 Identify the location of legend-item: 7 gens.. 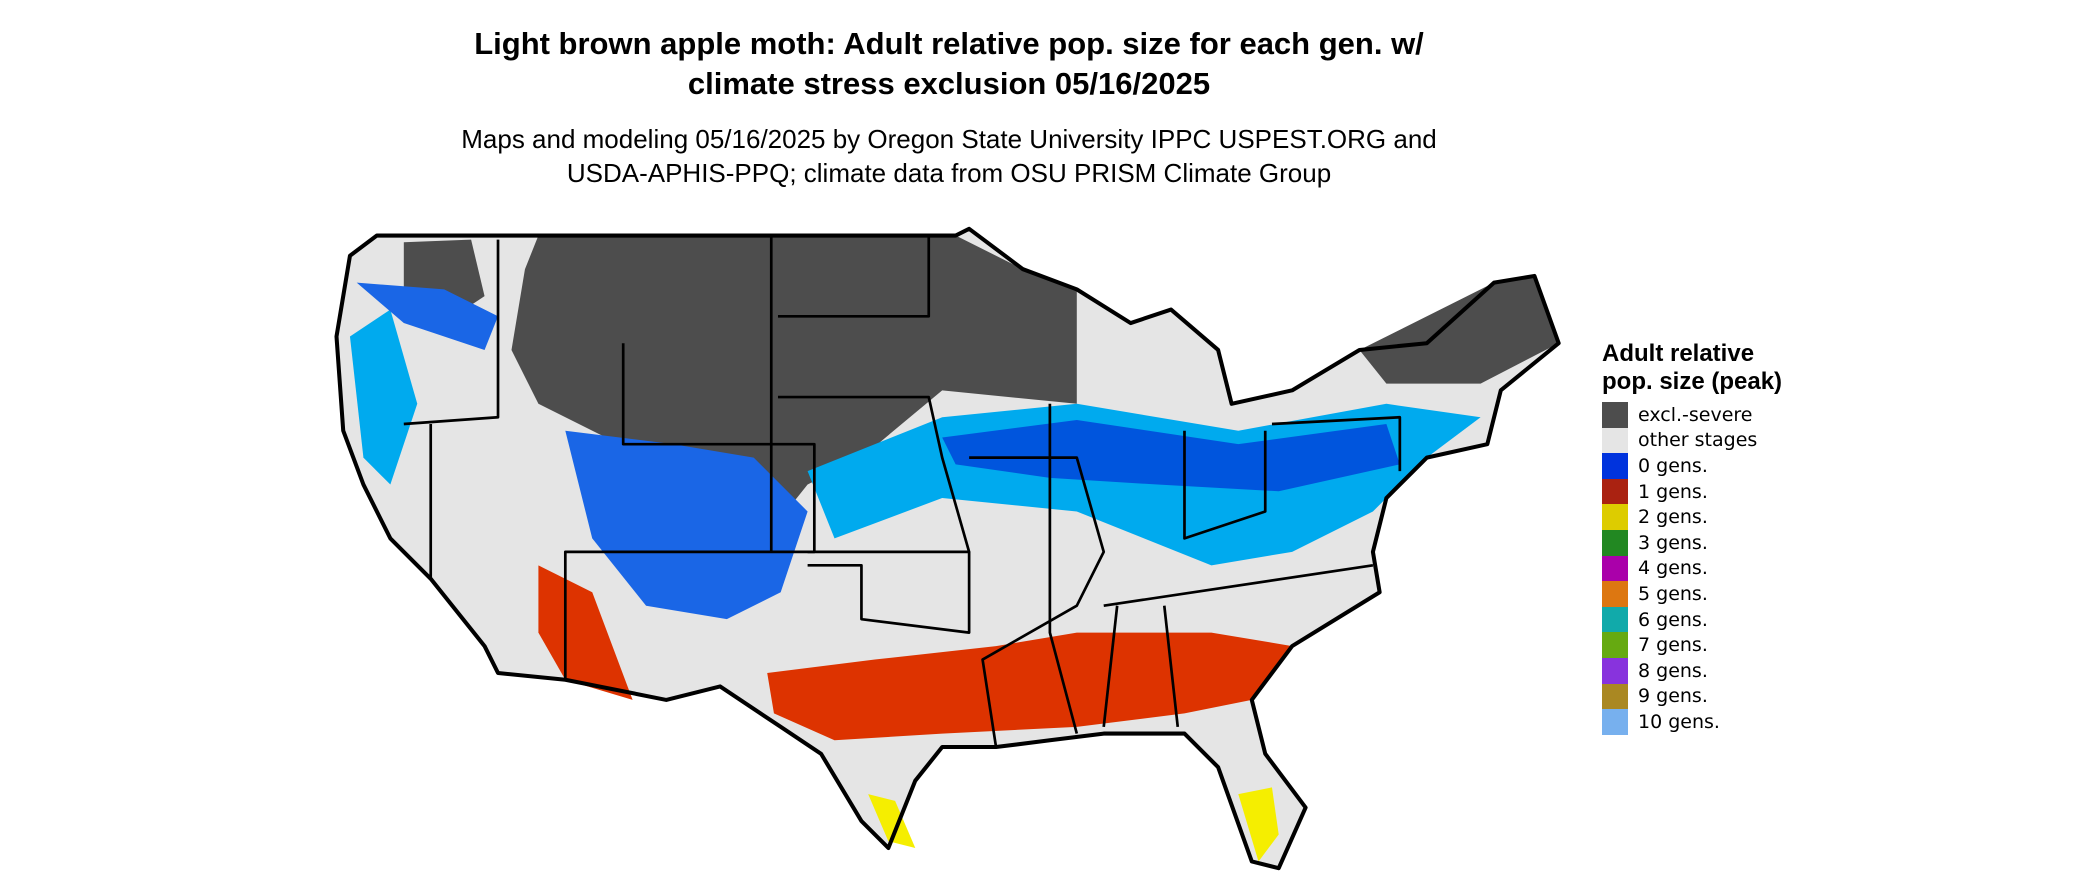
(1697, 645).